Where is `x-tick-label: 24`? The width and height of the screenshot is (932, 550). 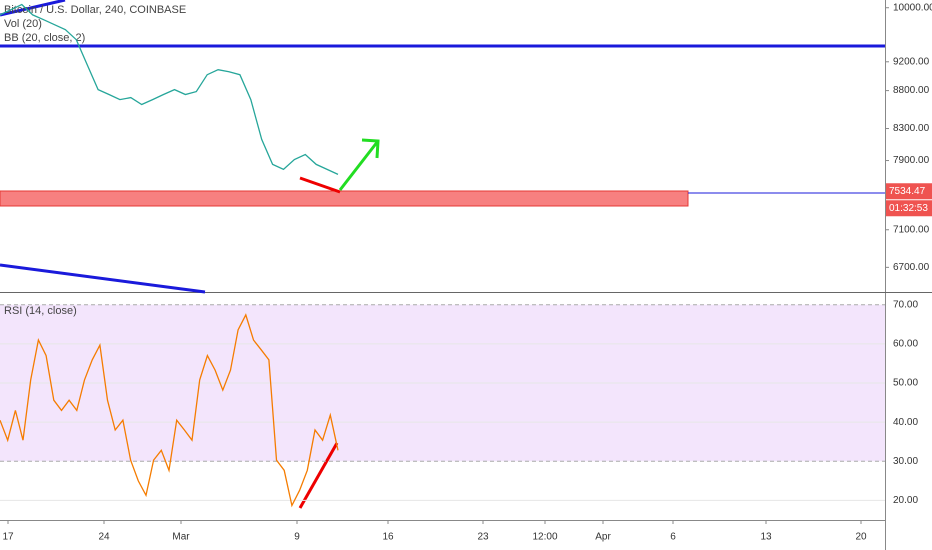
x-tick-label: 24 is located at coordinates (104, 537).